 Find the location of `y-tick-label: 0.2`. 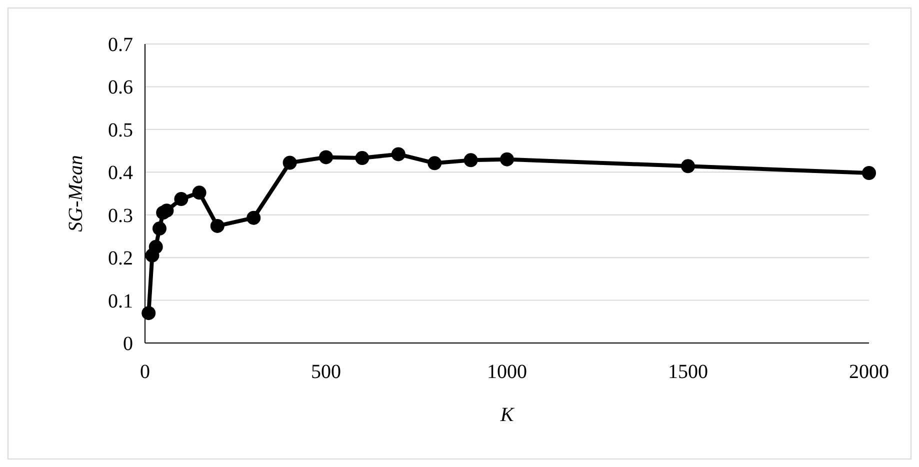

y-tick-label: 0.2 is located at coordinates (120, 259).